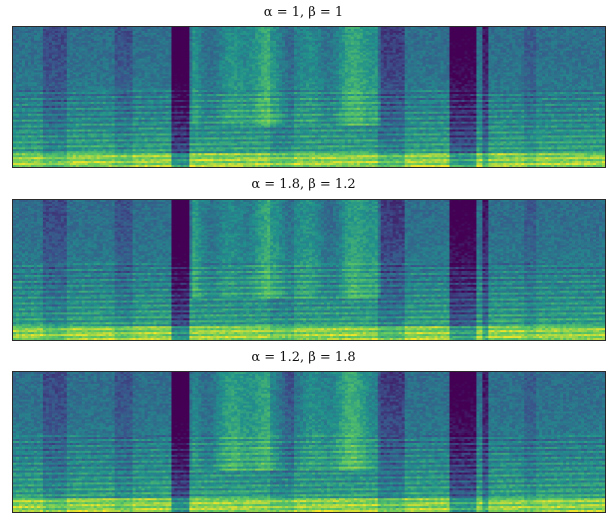 The height and width of the screenshot is (513, 607). Describe the element at coordinates (303, 185) in the screenshot. I see `panel-title-2: α = 1.8, β = 1.2` at that location.